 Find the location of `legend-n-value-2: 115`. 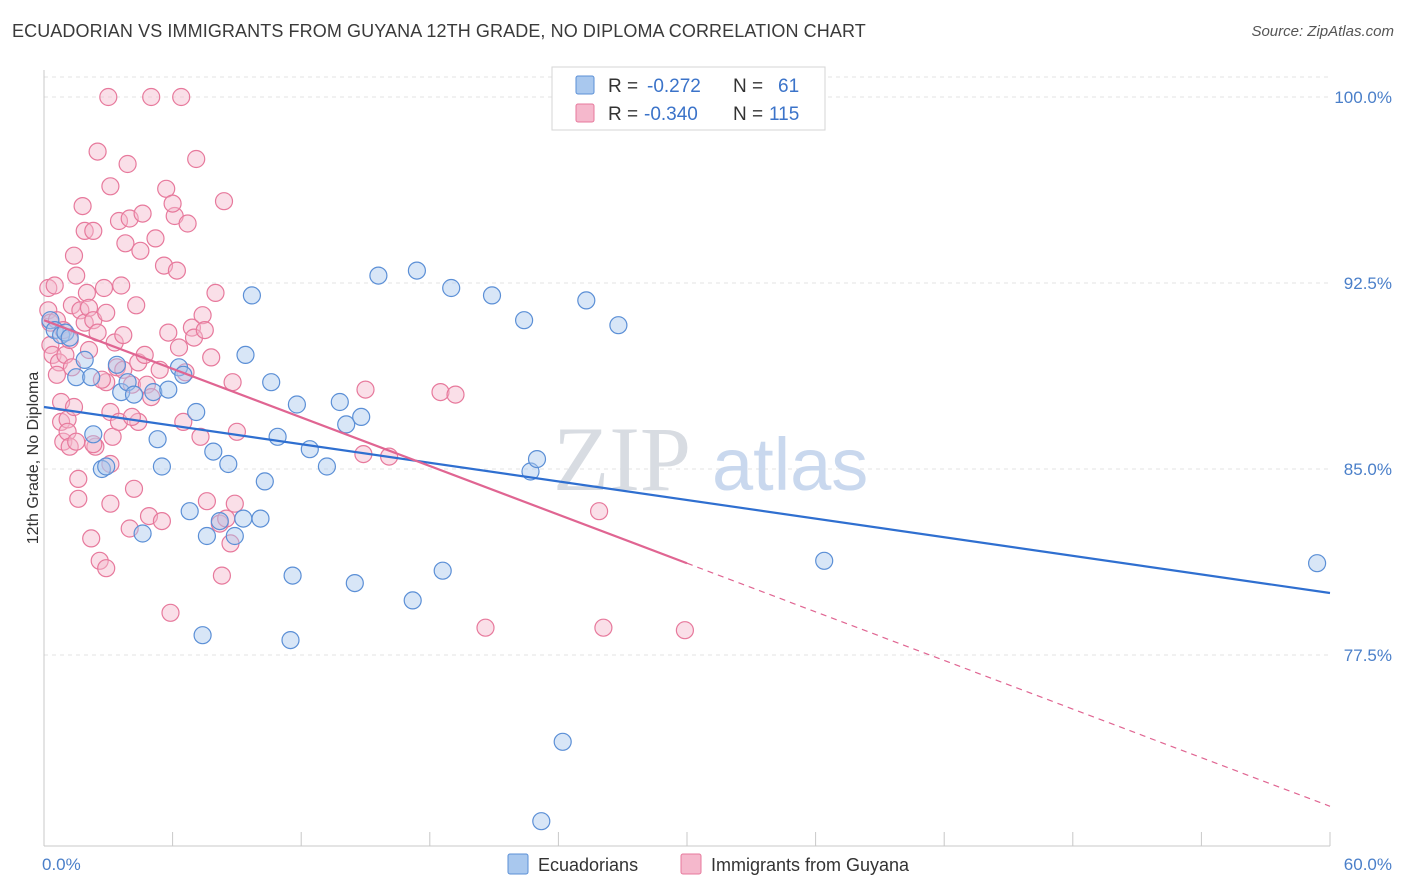

legend-n-value-2: 115 is located at coordinates (784, 114).